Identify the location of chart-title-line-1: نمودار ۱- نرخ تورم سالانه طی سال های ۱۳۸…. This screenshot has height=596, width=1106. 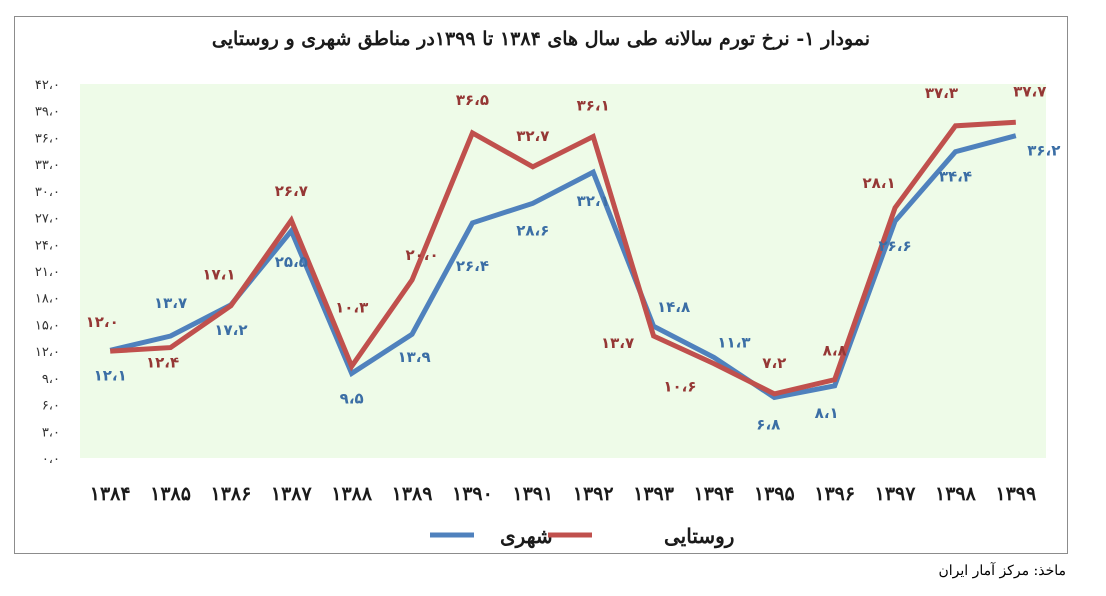
(541, 39).